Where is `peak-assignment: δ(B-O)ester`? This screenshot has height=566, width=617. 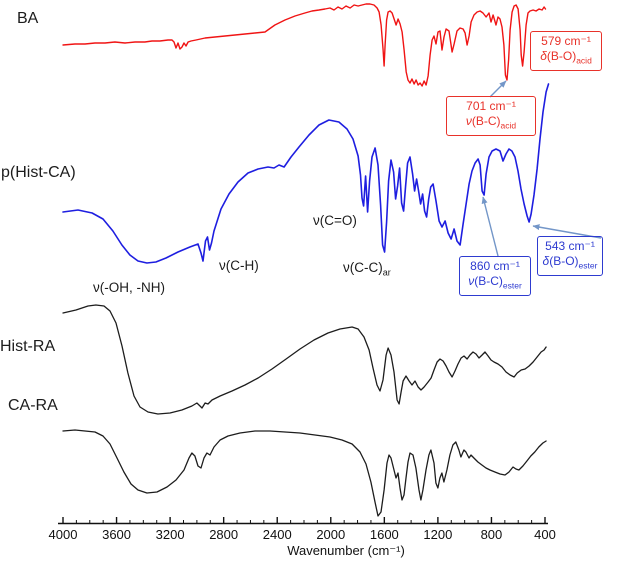
peak-assignment: δ(B-O)ester is located at coordinates (570, 263).